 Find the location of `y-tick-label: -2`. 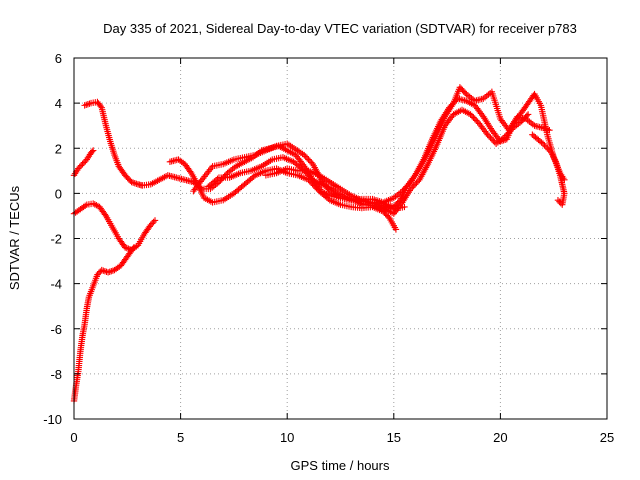

y-tick-label: -2 is located at coordinates (56, 239).